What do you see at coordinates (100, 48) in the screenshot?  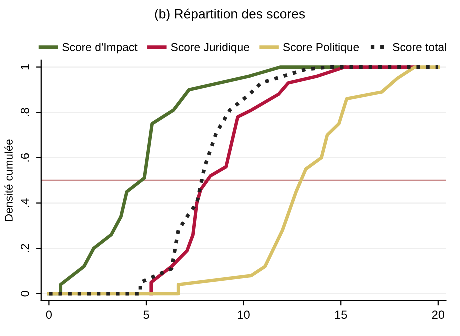 I see `legend-label: Score d'Impact` at bounding box center [100, 48].